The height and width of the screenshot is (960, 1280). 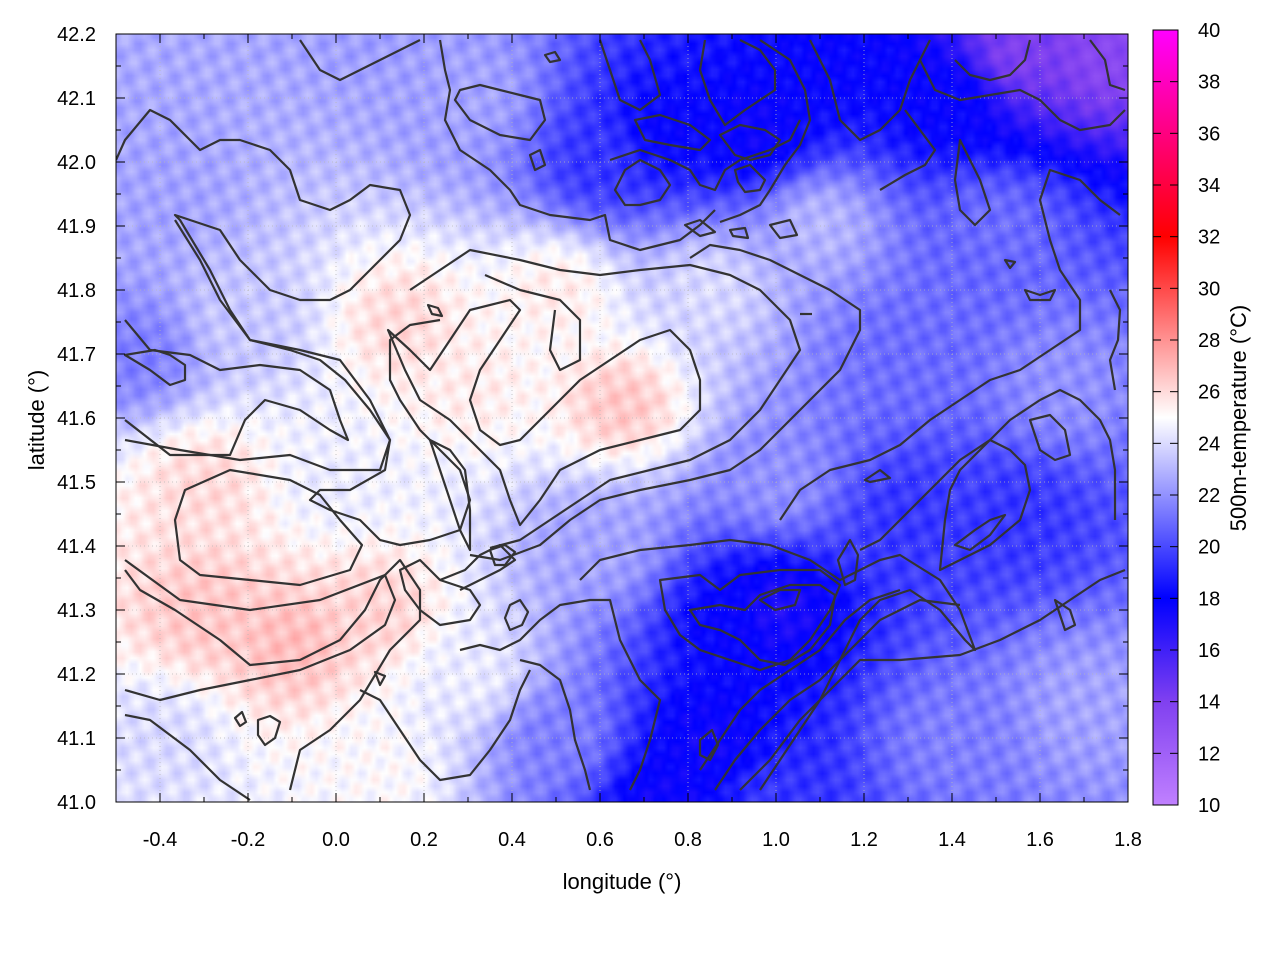 What do you see at coordinates (776, 840) in the screenshot?
I see `x-tick-label: 1.0` at bounding box center [776, 840].